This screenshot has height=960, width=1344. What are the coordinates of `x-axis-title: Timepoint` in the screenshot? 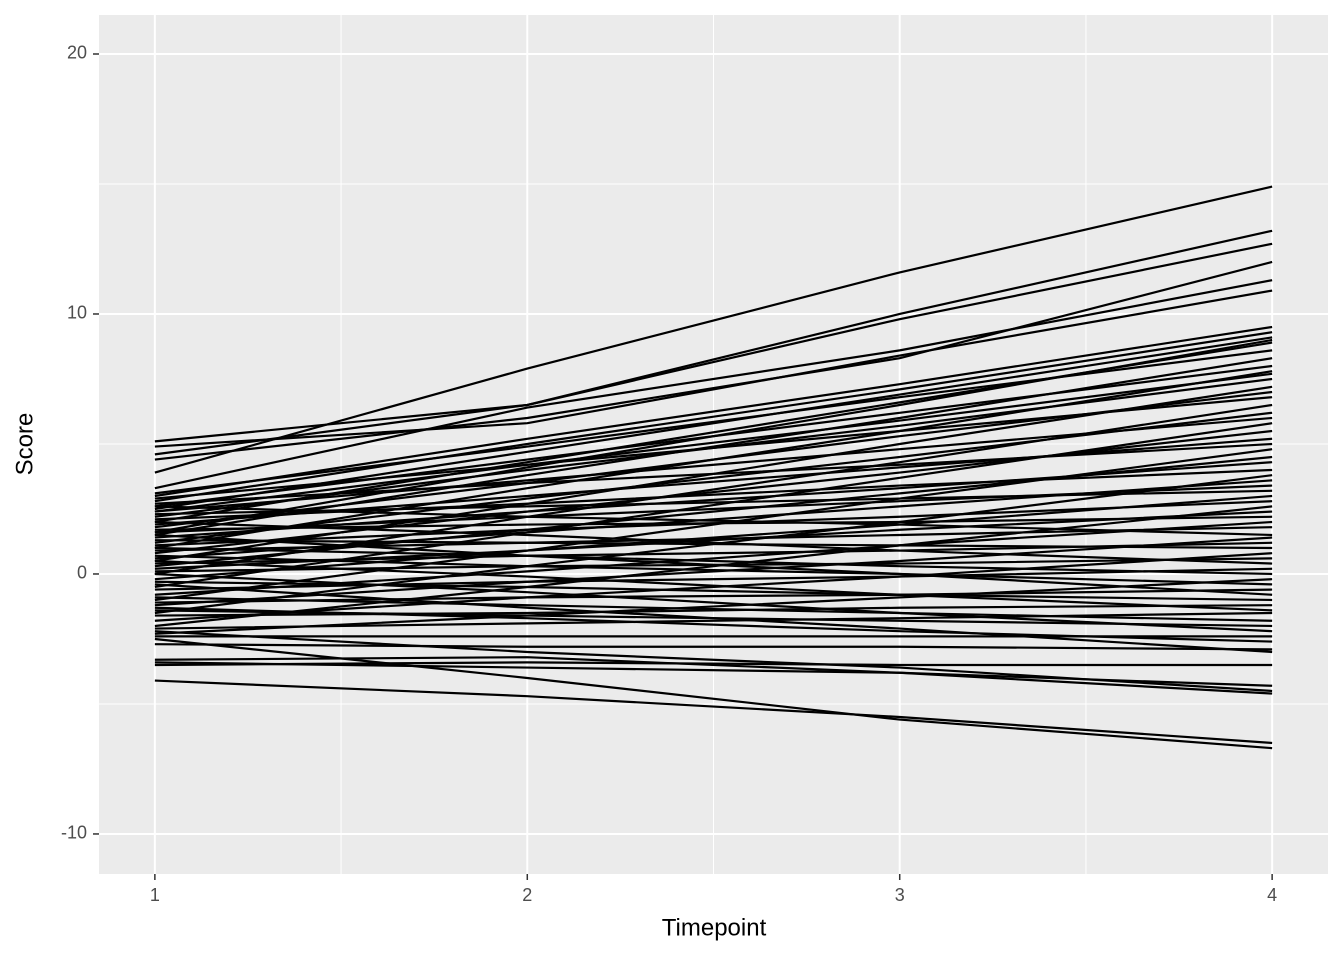 It's located at (714, 927).